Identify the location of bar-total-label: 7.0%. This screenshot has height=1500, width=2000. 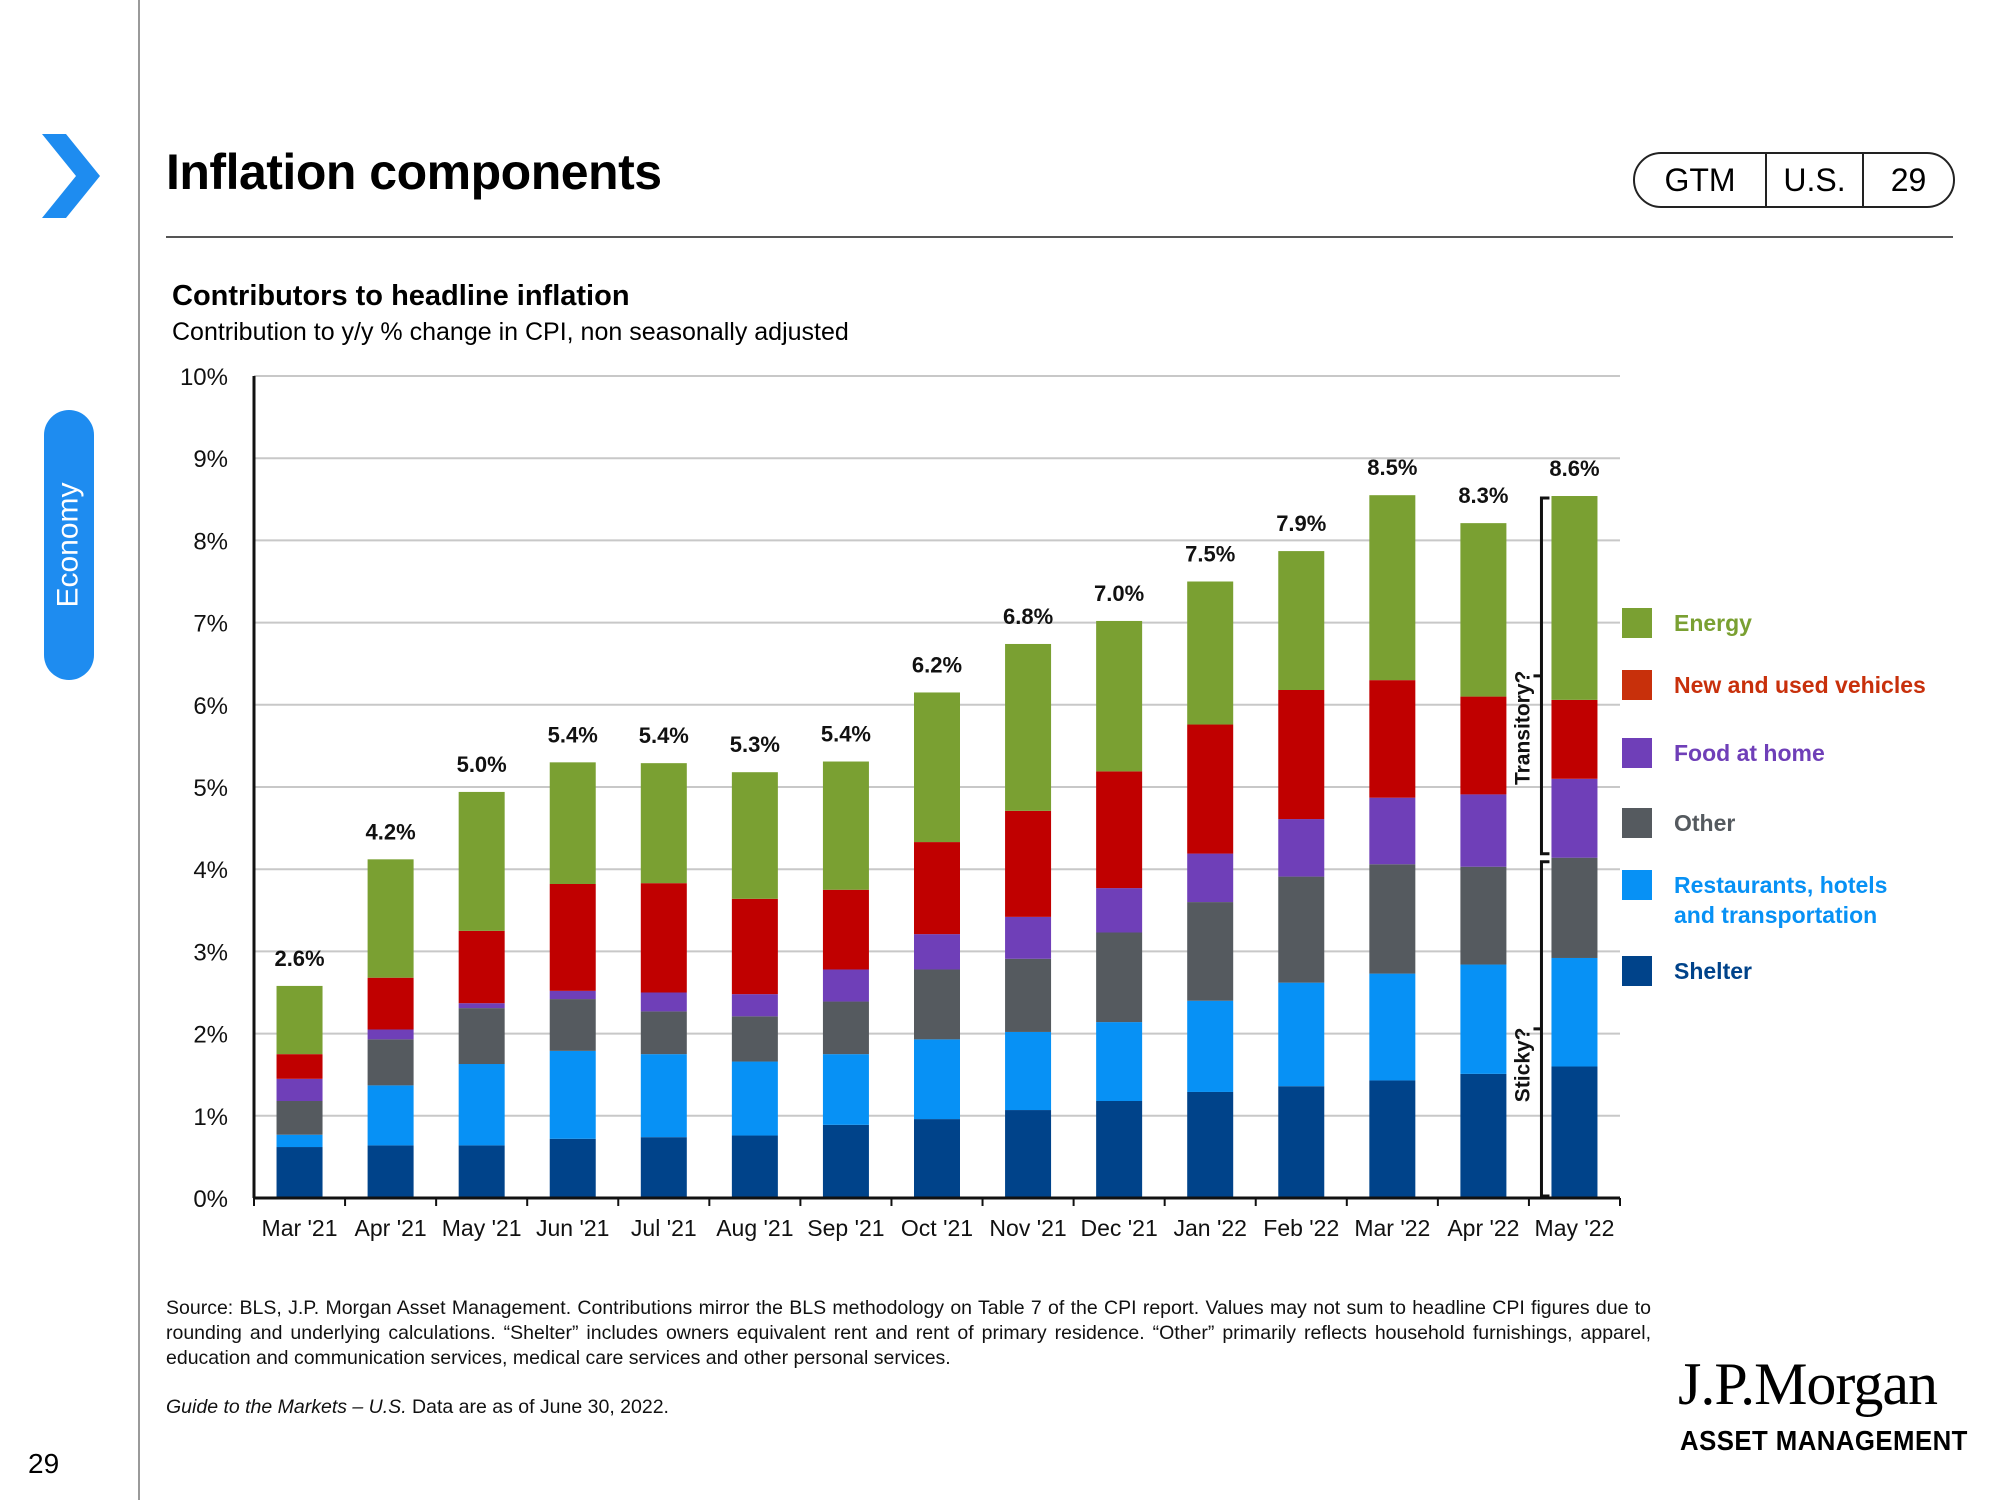
(1119, 593).